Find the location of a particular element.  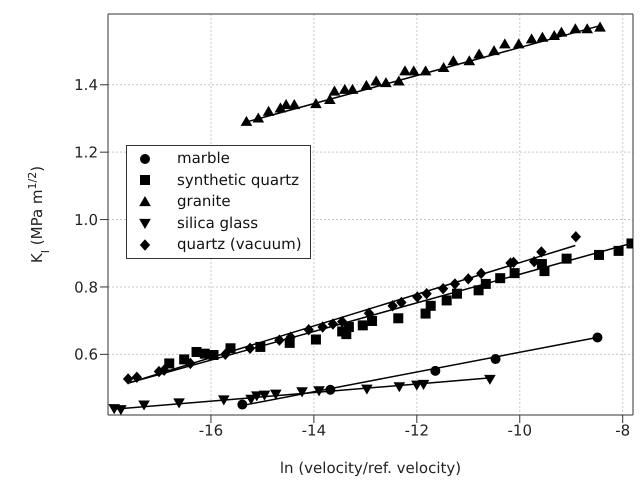

y-tick-label: 1.2 is located at coordinates (86, 152).